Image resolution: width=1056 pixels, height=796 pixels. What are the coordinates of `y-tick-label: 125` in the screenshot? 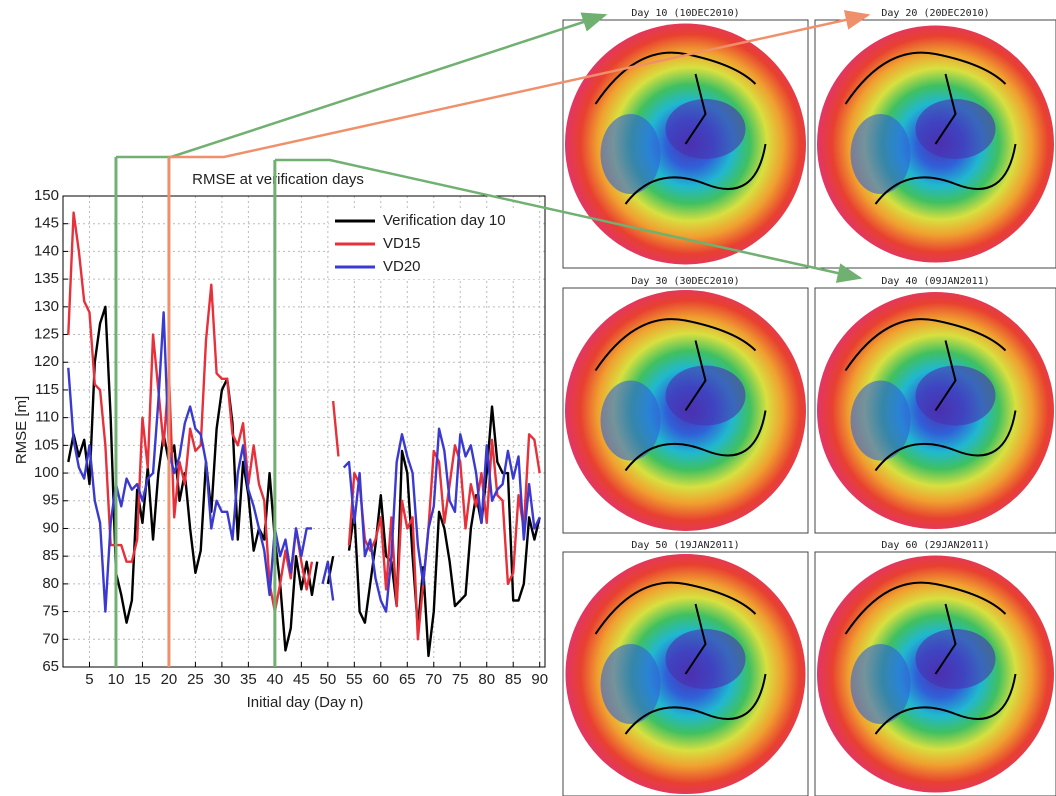 It's located at (46, 333).